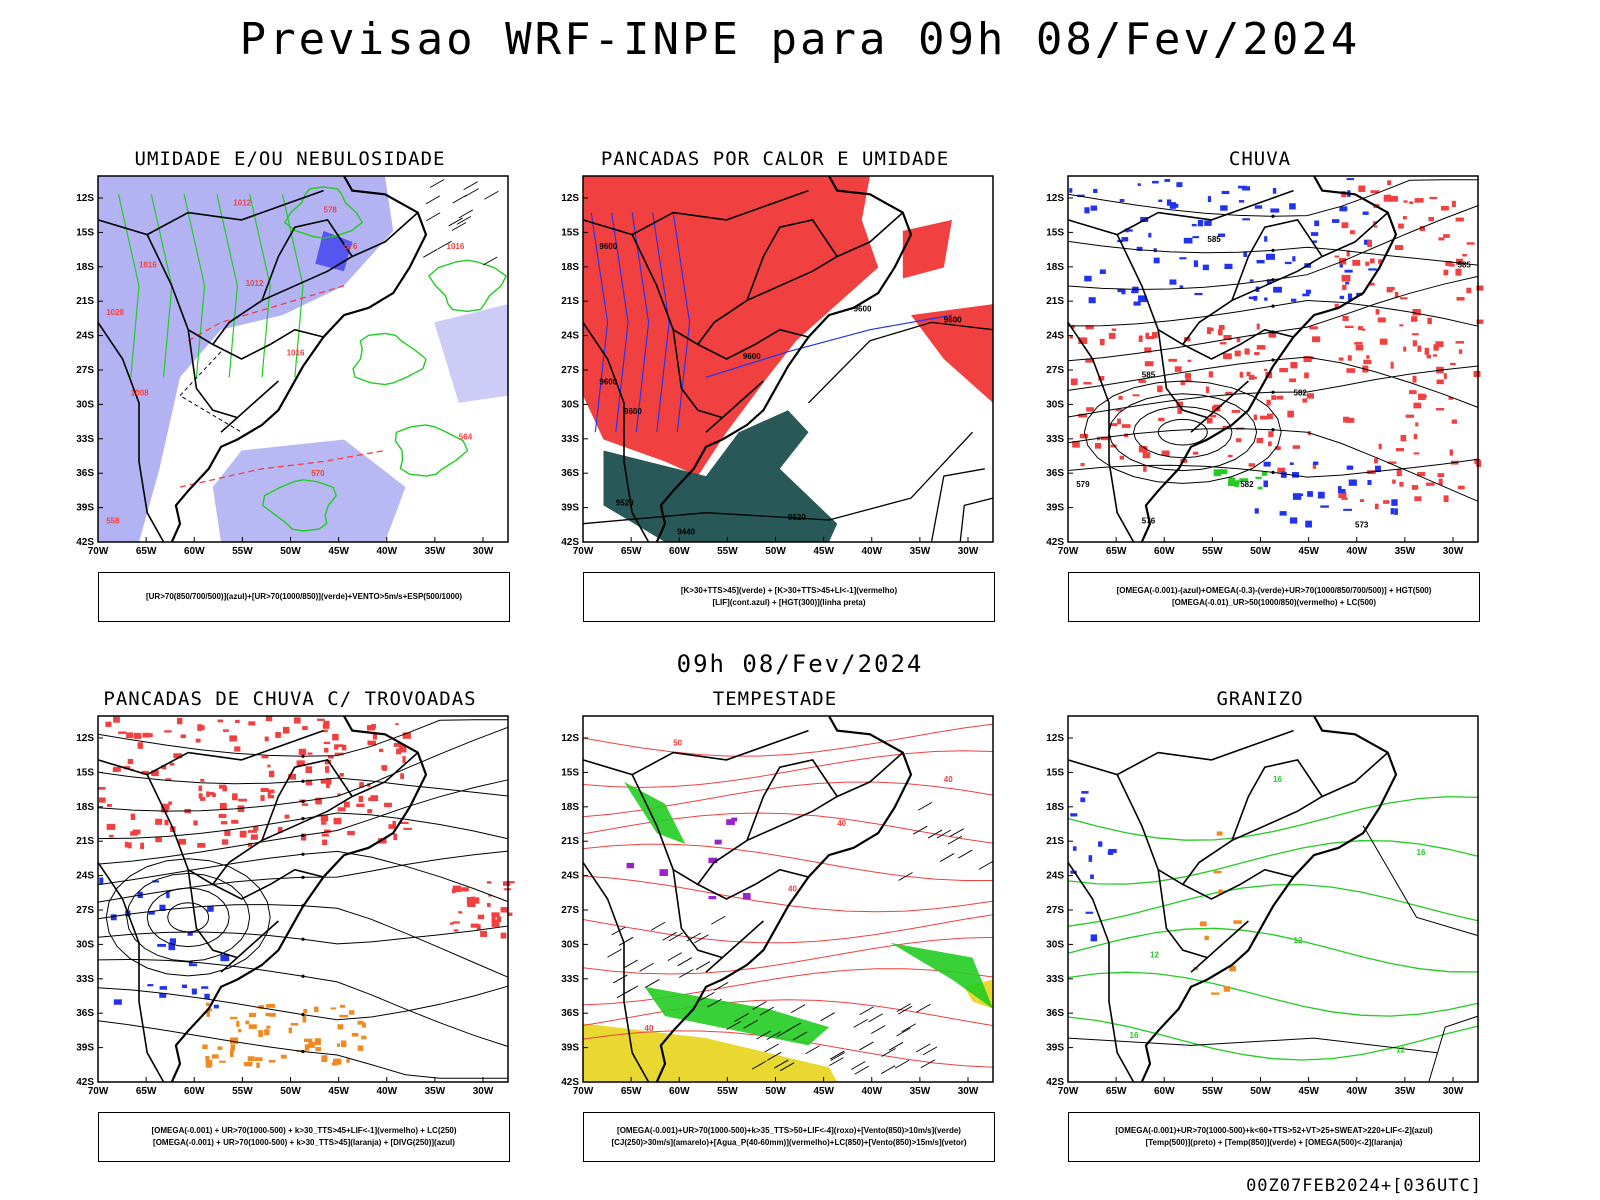  Describe the element at coordinates (1277, 779) in the screenshot. I see `contour-label: 16` at that location.